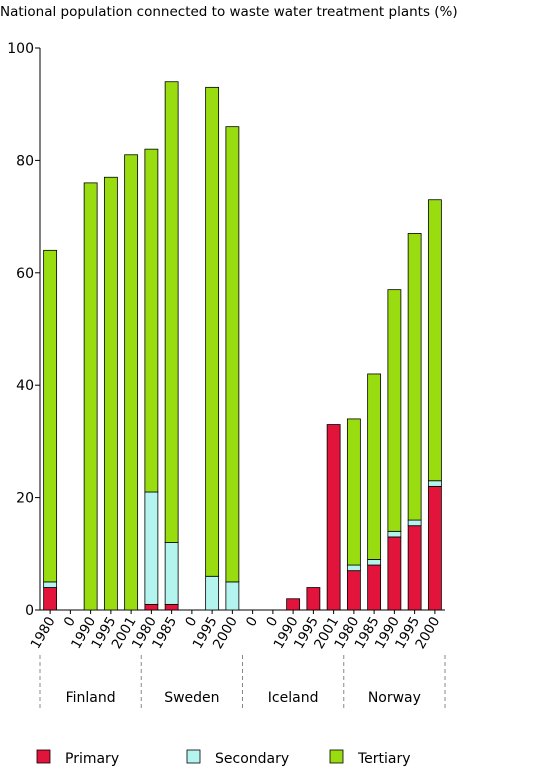 Image resolution: width=535 pixels, height=768 pixels. Describe the element at coordinates (384, 759) in the screenshot. I see `legend-label-tertiary: Tertiary` at that location.